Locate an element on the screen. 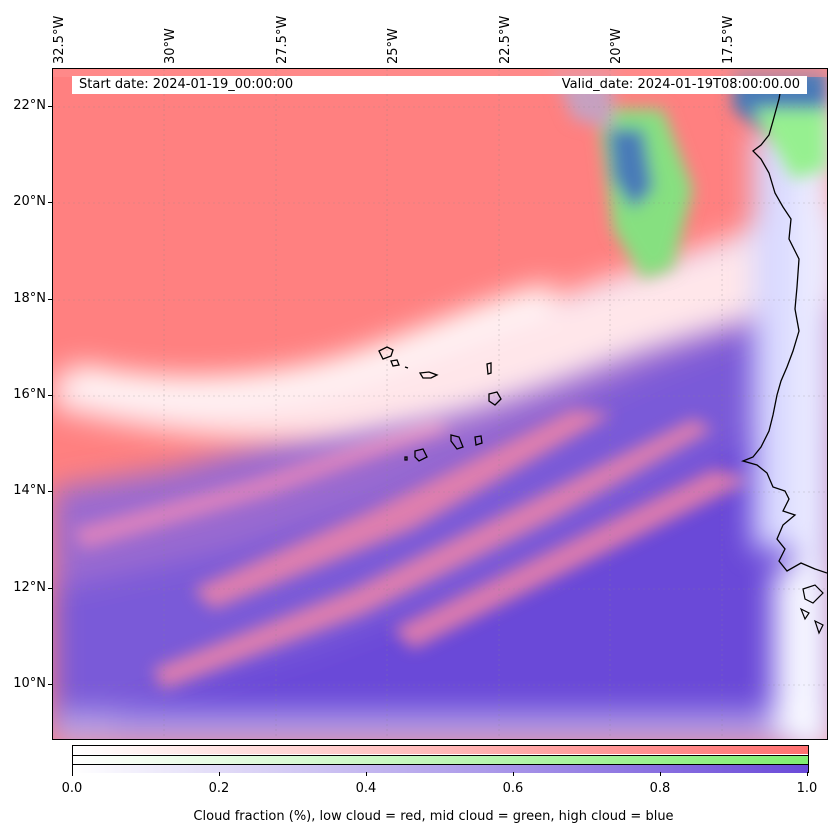 This screenshot has width=837, height=836. colorbar-tick-label: 1.0 is located at coordinates (807, 788).